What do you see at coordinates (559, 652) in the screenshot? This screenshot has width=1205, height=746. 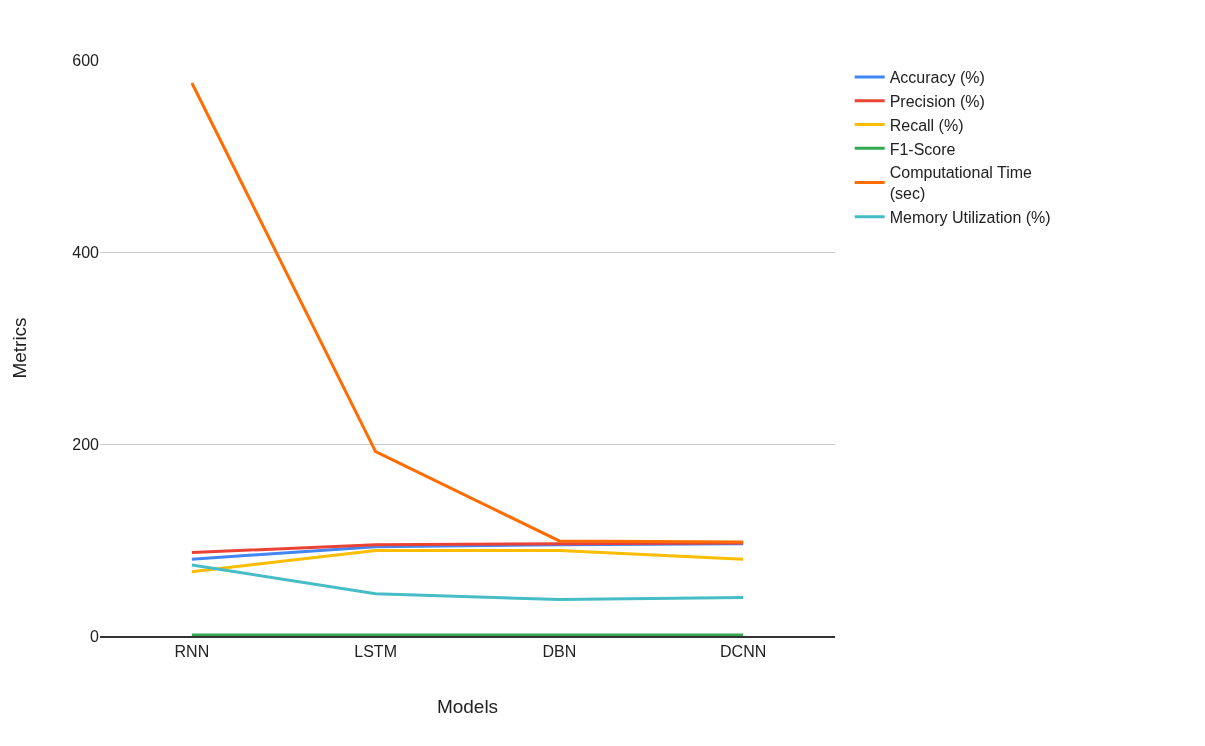 I see `x-tick-label: DBN` at bounding box center [559, 652].